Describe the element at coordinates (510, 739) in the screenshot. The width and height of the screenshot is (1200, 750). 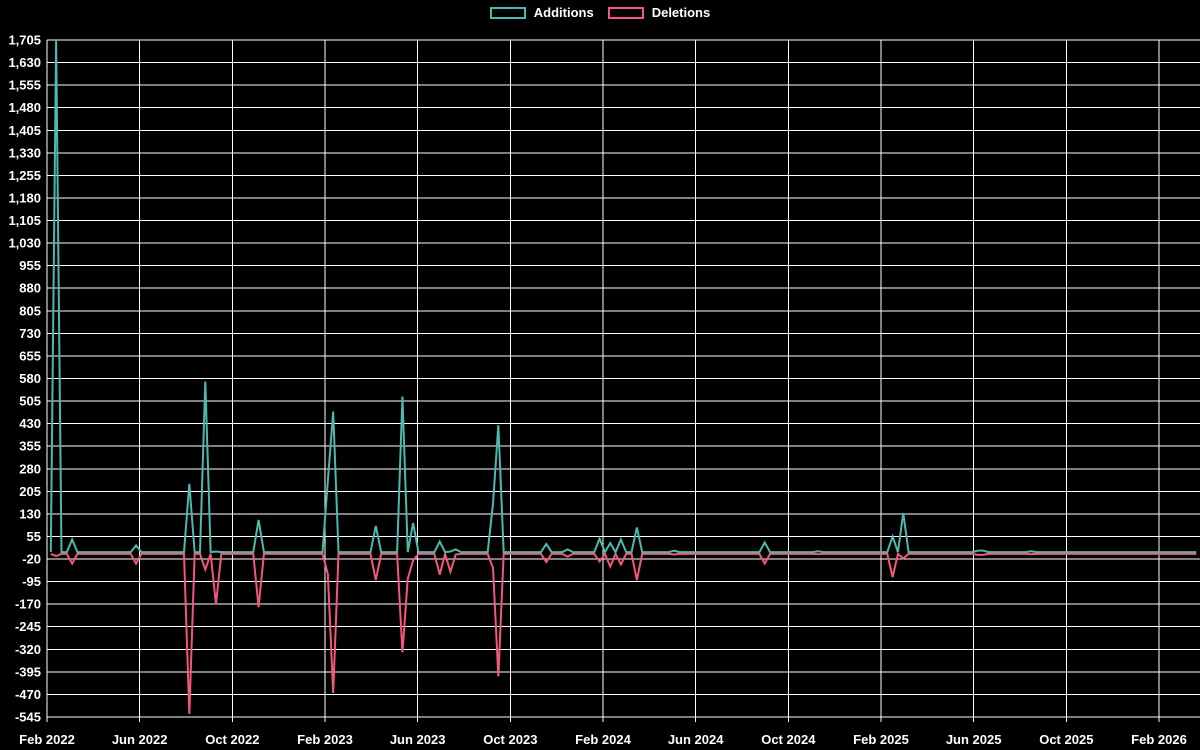
I see `x-tick-label: Oct 2023` at that location.